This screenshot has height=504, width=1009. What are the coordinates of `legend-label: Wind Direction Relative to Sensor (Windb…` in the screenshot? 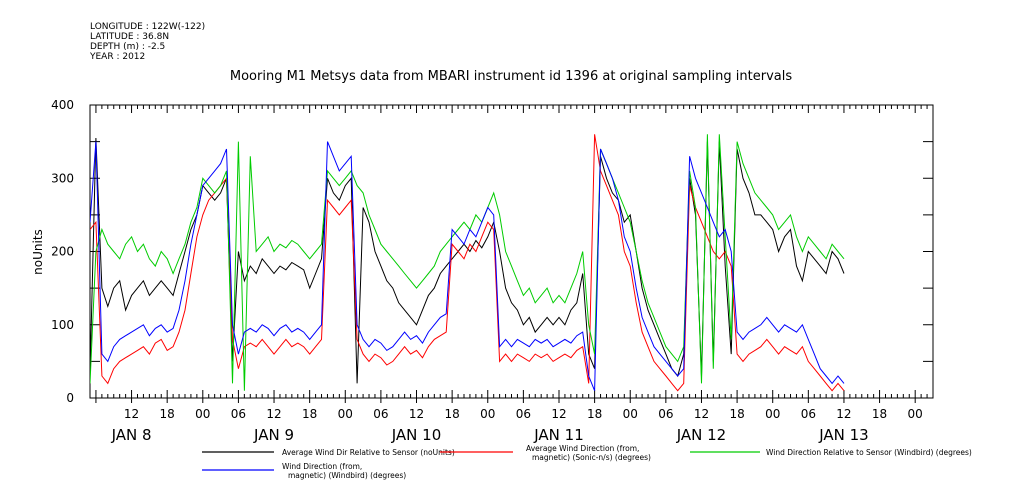 It's located at (869, 452).